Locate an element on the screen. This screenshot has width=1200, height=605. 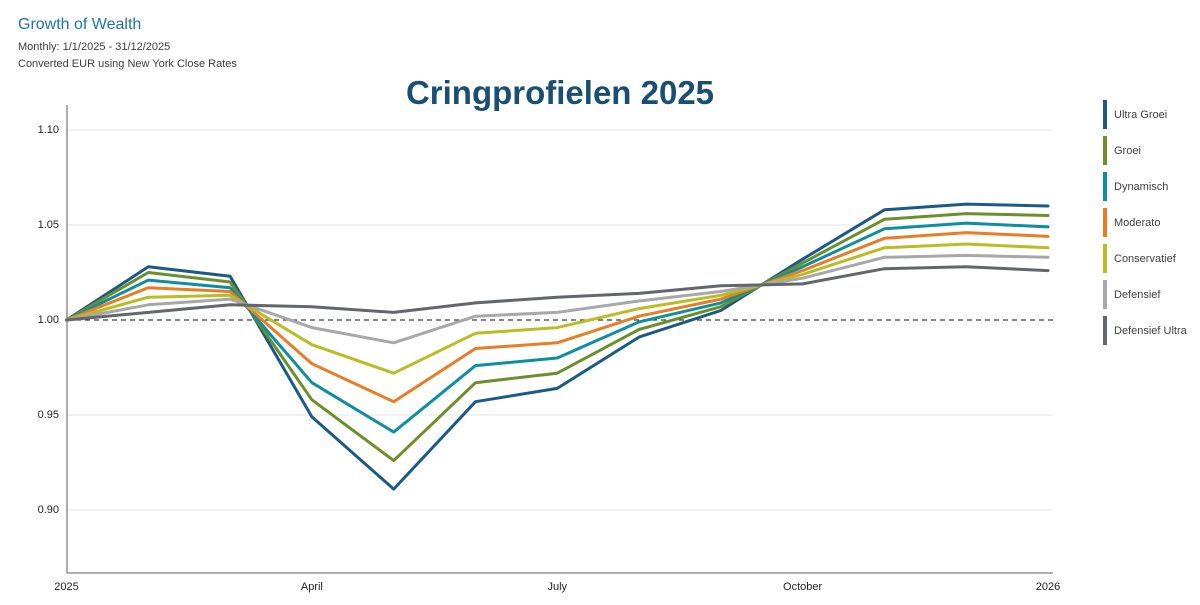
y-tick-1.05: 1.05 is located at coordinates (48, 225).